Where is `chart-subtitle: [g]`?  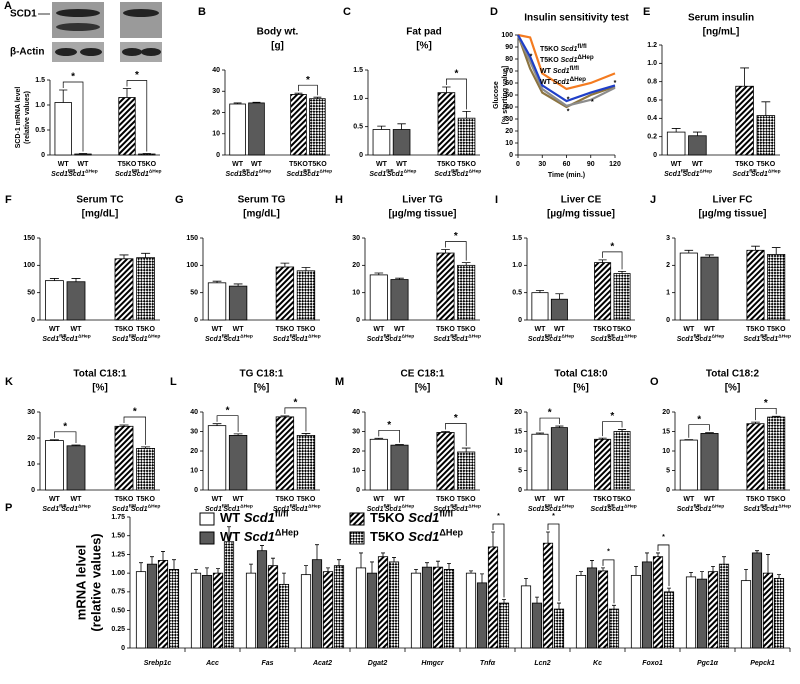 chart-subtitle: [g] is located at coordinates (277, 46).